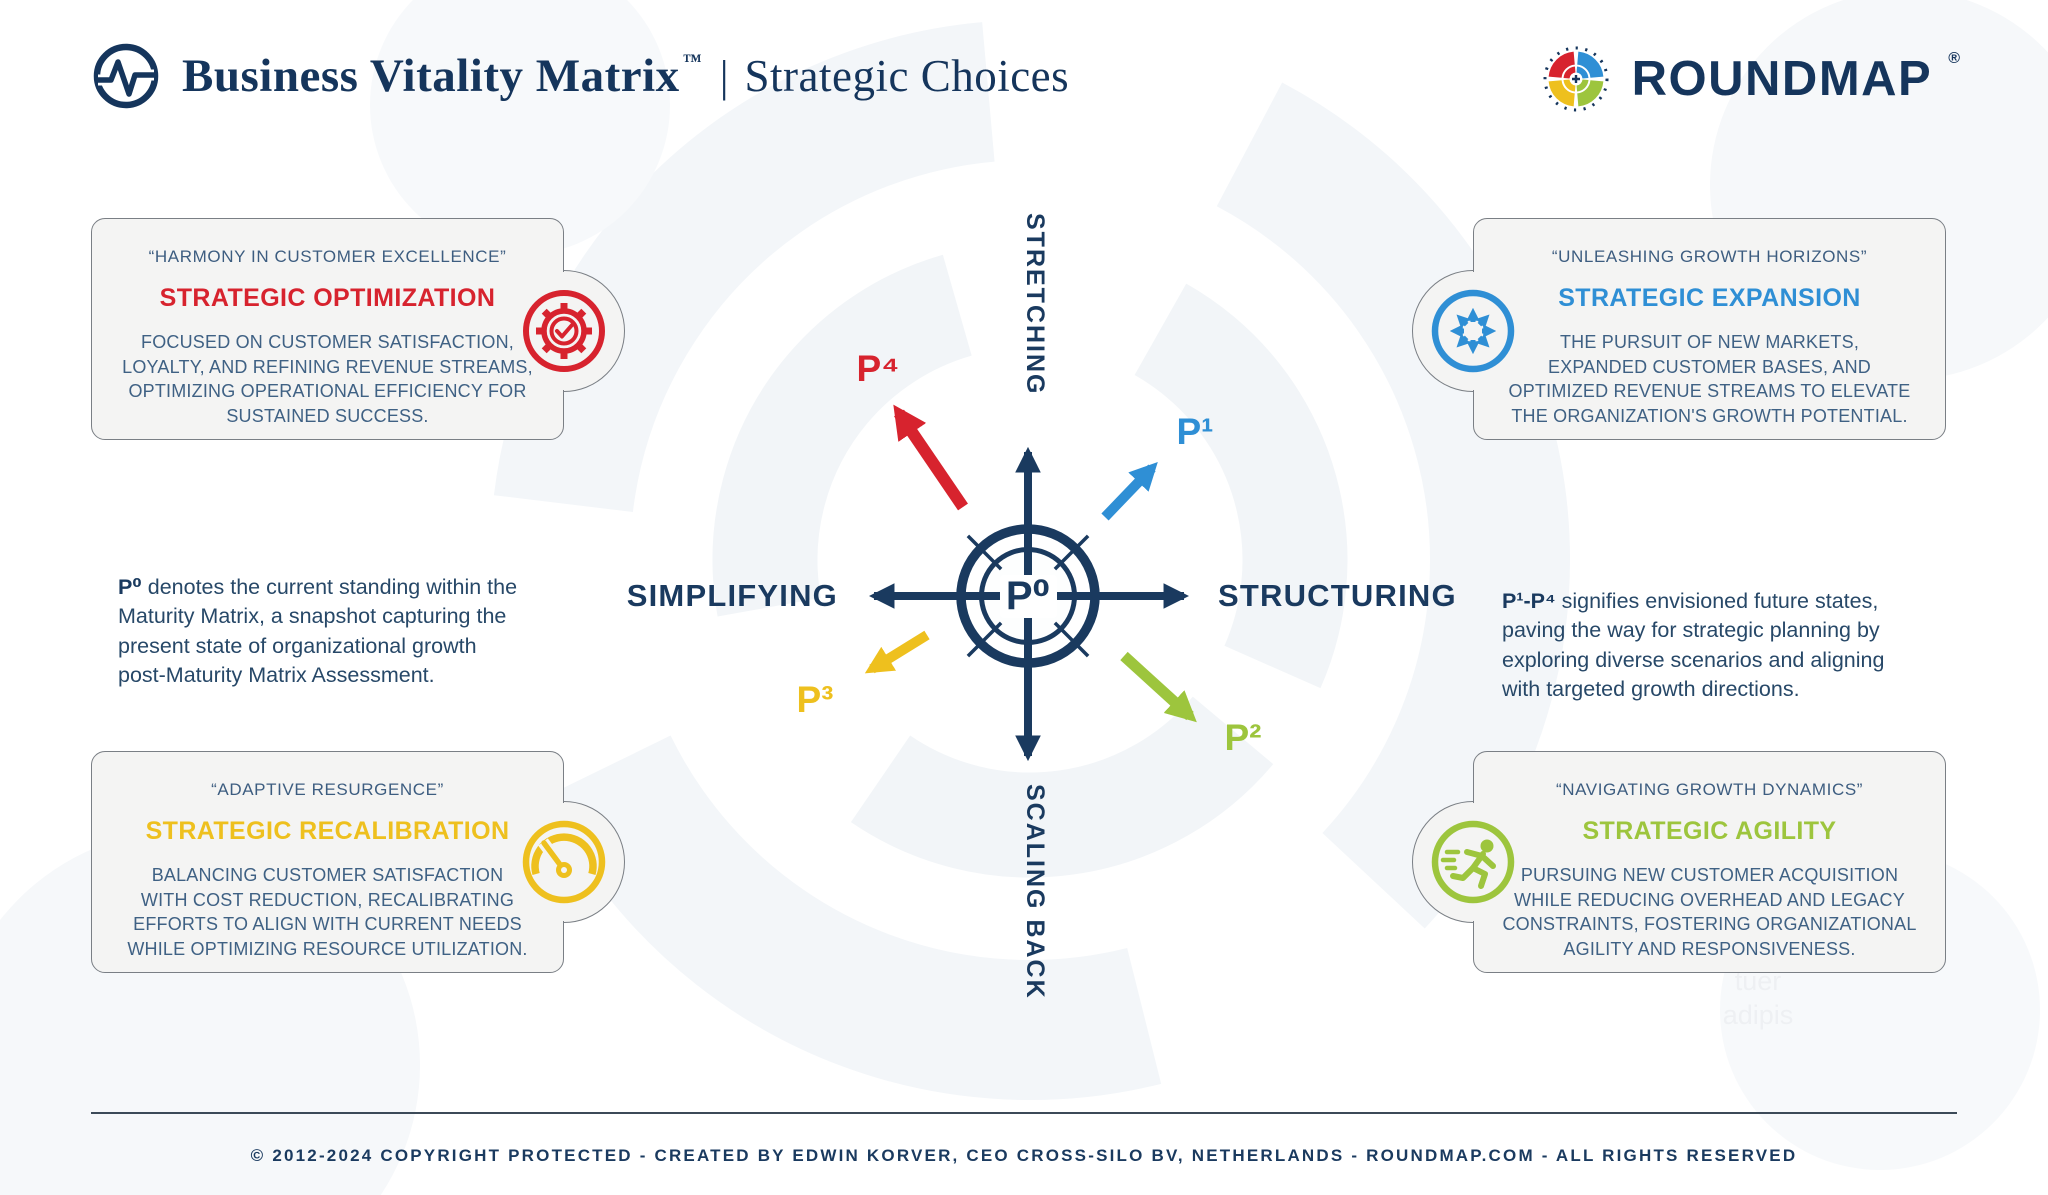 This screenshot has width=2048, height=1195. What do you see at coordinates (815, 699) in the screenshot?
I see `point-label-p3: P³` at bounding box center [815, 699].